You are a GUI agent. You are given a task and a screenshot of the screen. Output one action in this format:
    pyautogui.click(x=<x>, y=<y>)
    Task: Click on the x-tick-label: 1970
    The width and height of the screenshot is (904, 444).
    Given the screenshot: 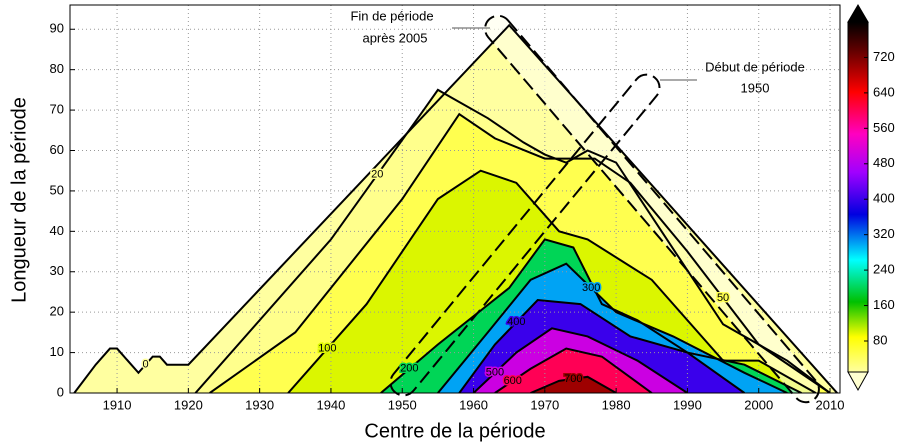 What is the action you would take?
    pyautogui.click(x=544, y=404)
    